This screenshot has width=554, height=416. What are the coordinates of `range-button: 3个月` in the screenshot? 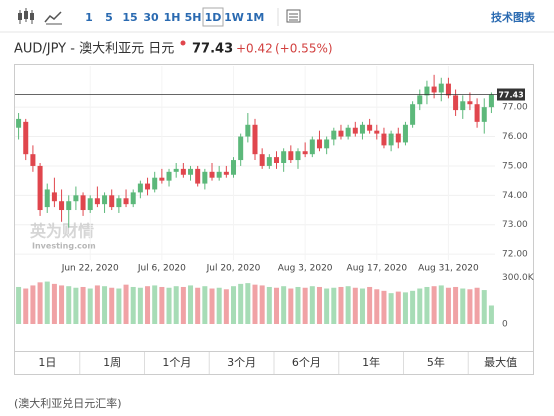 It's located at (241, 362).